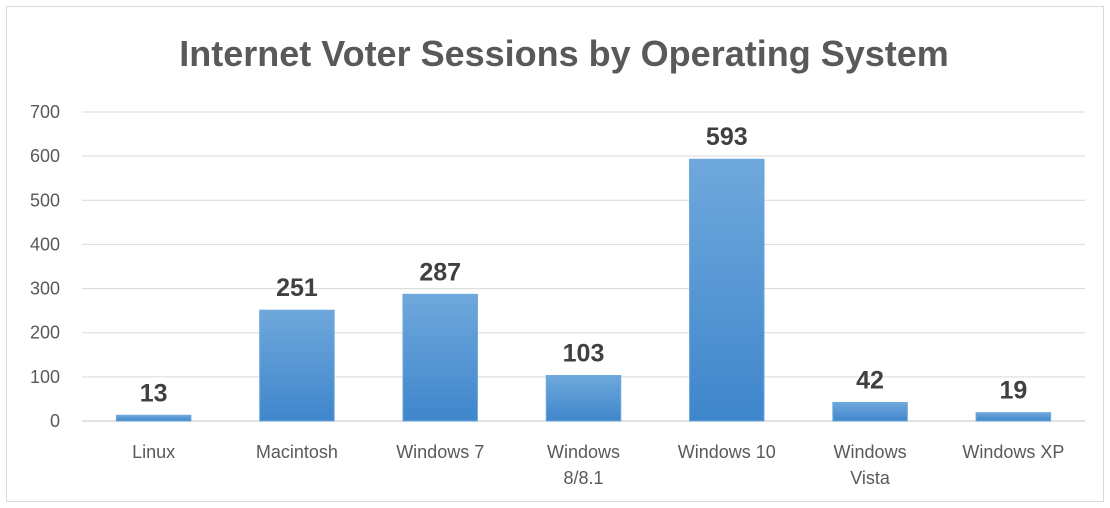  I want to click on x-category-label-line: Macintosh, so click(297, 452).